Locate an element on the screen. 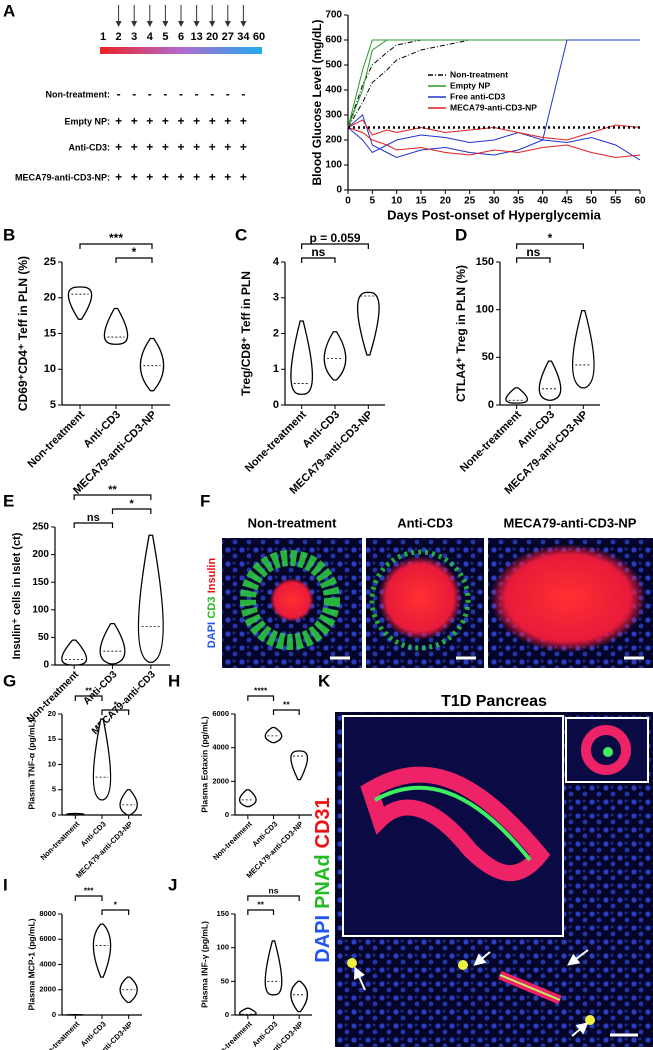  y-tick-label: 2 is located at coordinates (276, 333).